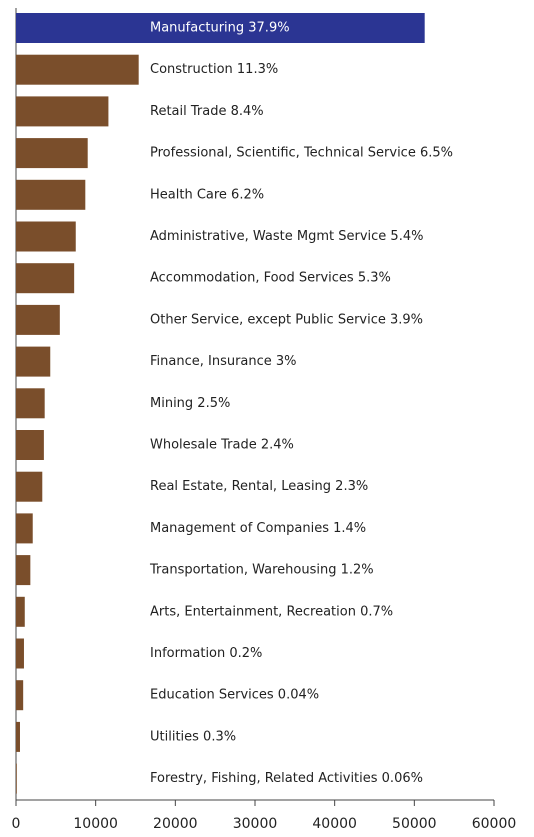 The image size is (534, 837). Describe the element at coordinates (259, 486) in the screenshot. I see `category-label: Real Estate, Rental, Leasing 2.3%` at that location.